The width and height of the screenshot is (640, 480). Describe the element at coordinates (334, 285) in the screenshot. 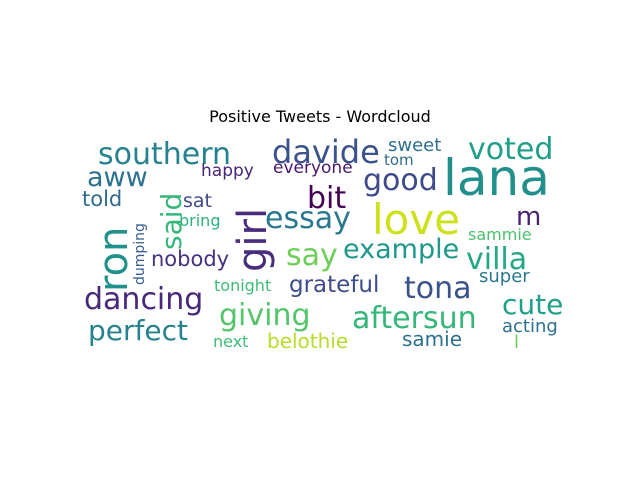

I see `word-grateful: grateful` at that location.